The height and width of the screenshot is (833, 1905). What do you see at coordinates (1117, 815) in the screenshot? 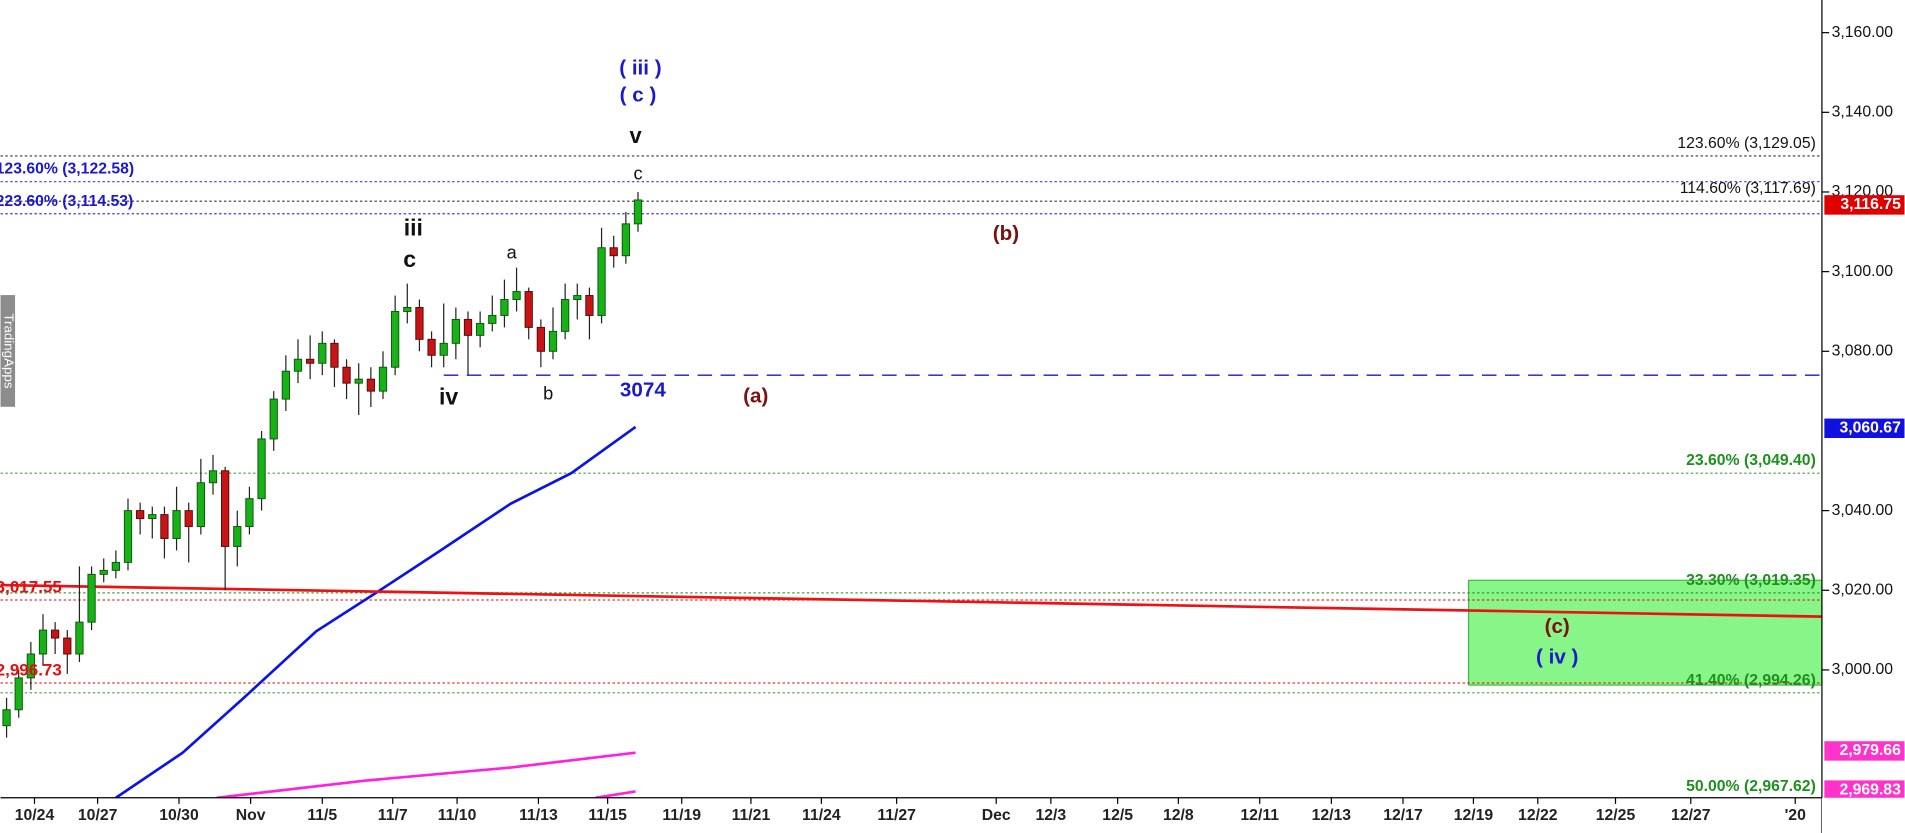
I see `x-tick-label: 12/5` at bounding box center [1117, 815].